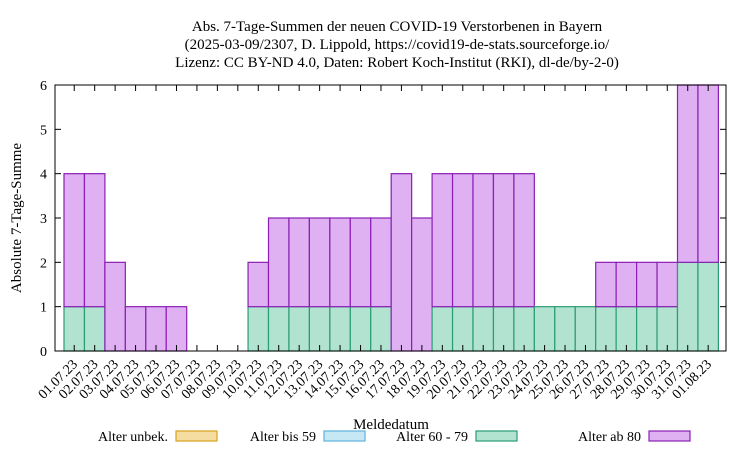 This screenshot has width=750, height=450. Describe the element at coordinates (340, 329) in the screenshot. I see `bar-segment-14.07.23-series-2` at that location.